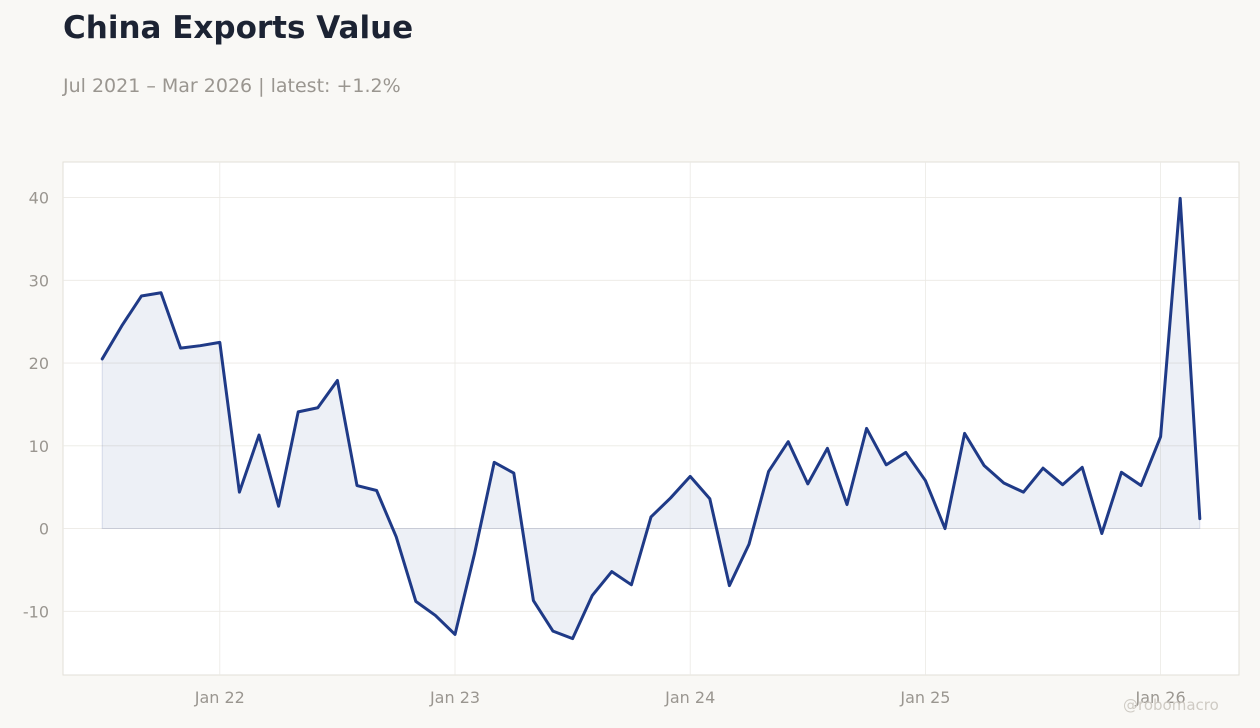  What do you see at coordinates (1160, 697) in the screenshot?
I see `x-tick-label: Jan 26` at bounding box center [1160, 697].